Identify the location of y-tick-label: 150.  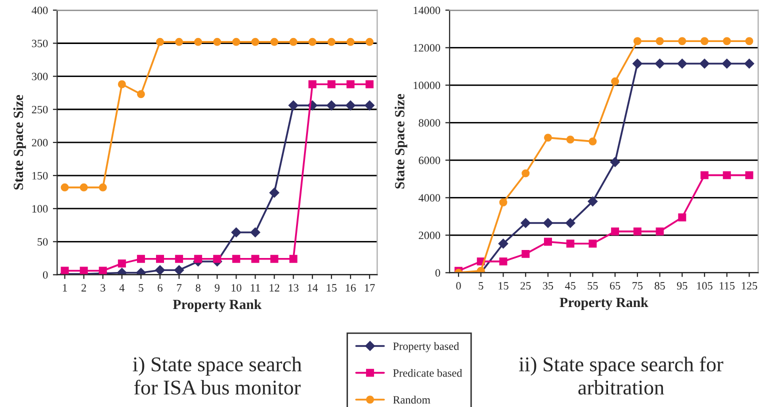
(40, 176).